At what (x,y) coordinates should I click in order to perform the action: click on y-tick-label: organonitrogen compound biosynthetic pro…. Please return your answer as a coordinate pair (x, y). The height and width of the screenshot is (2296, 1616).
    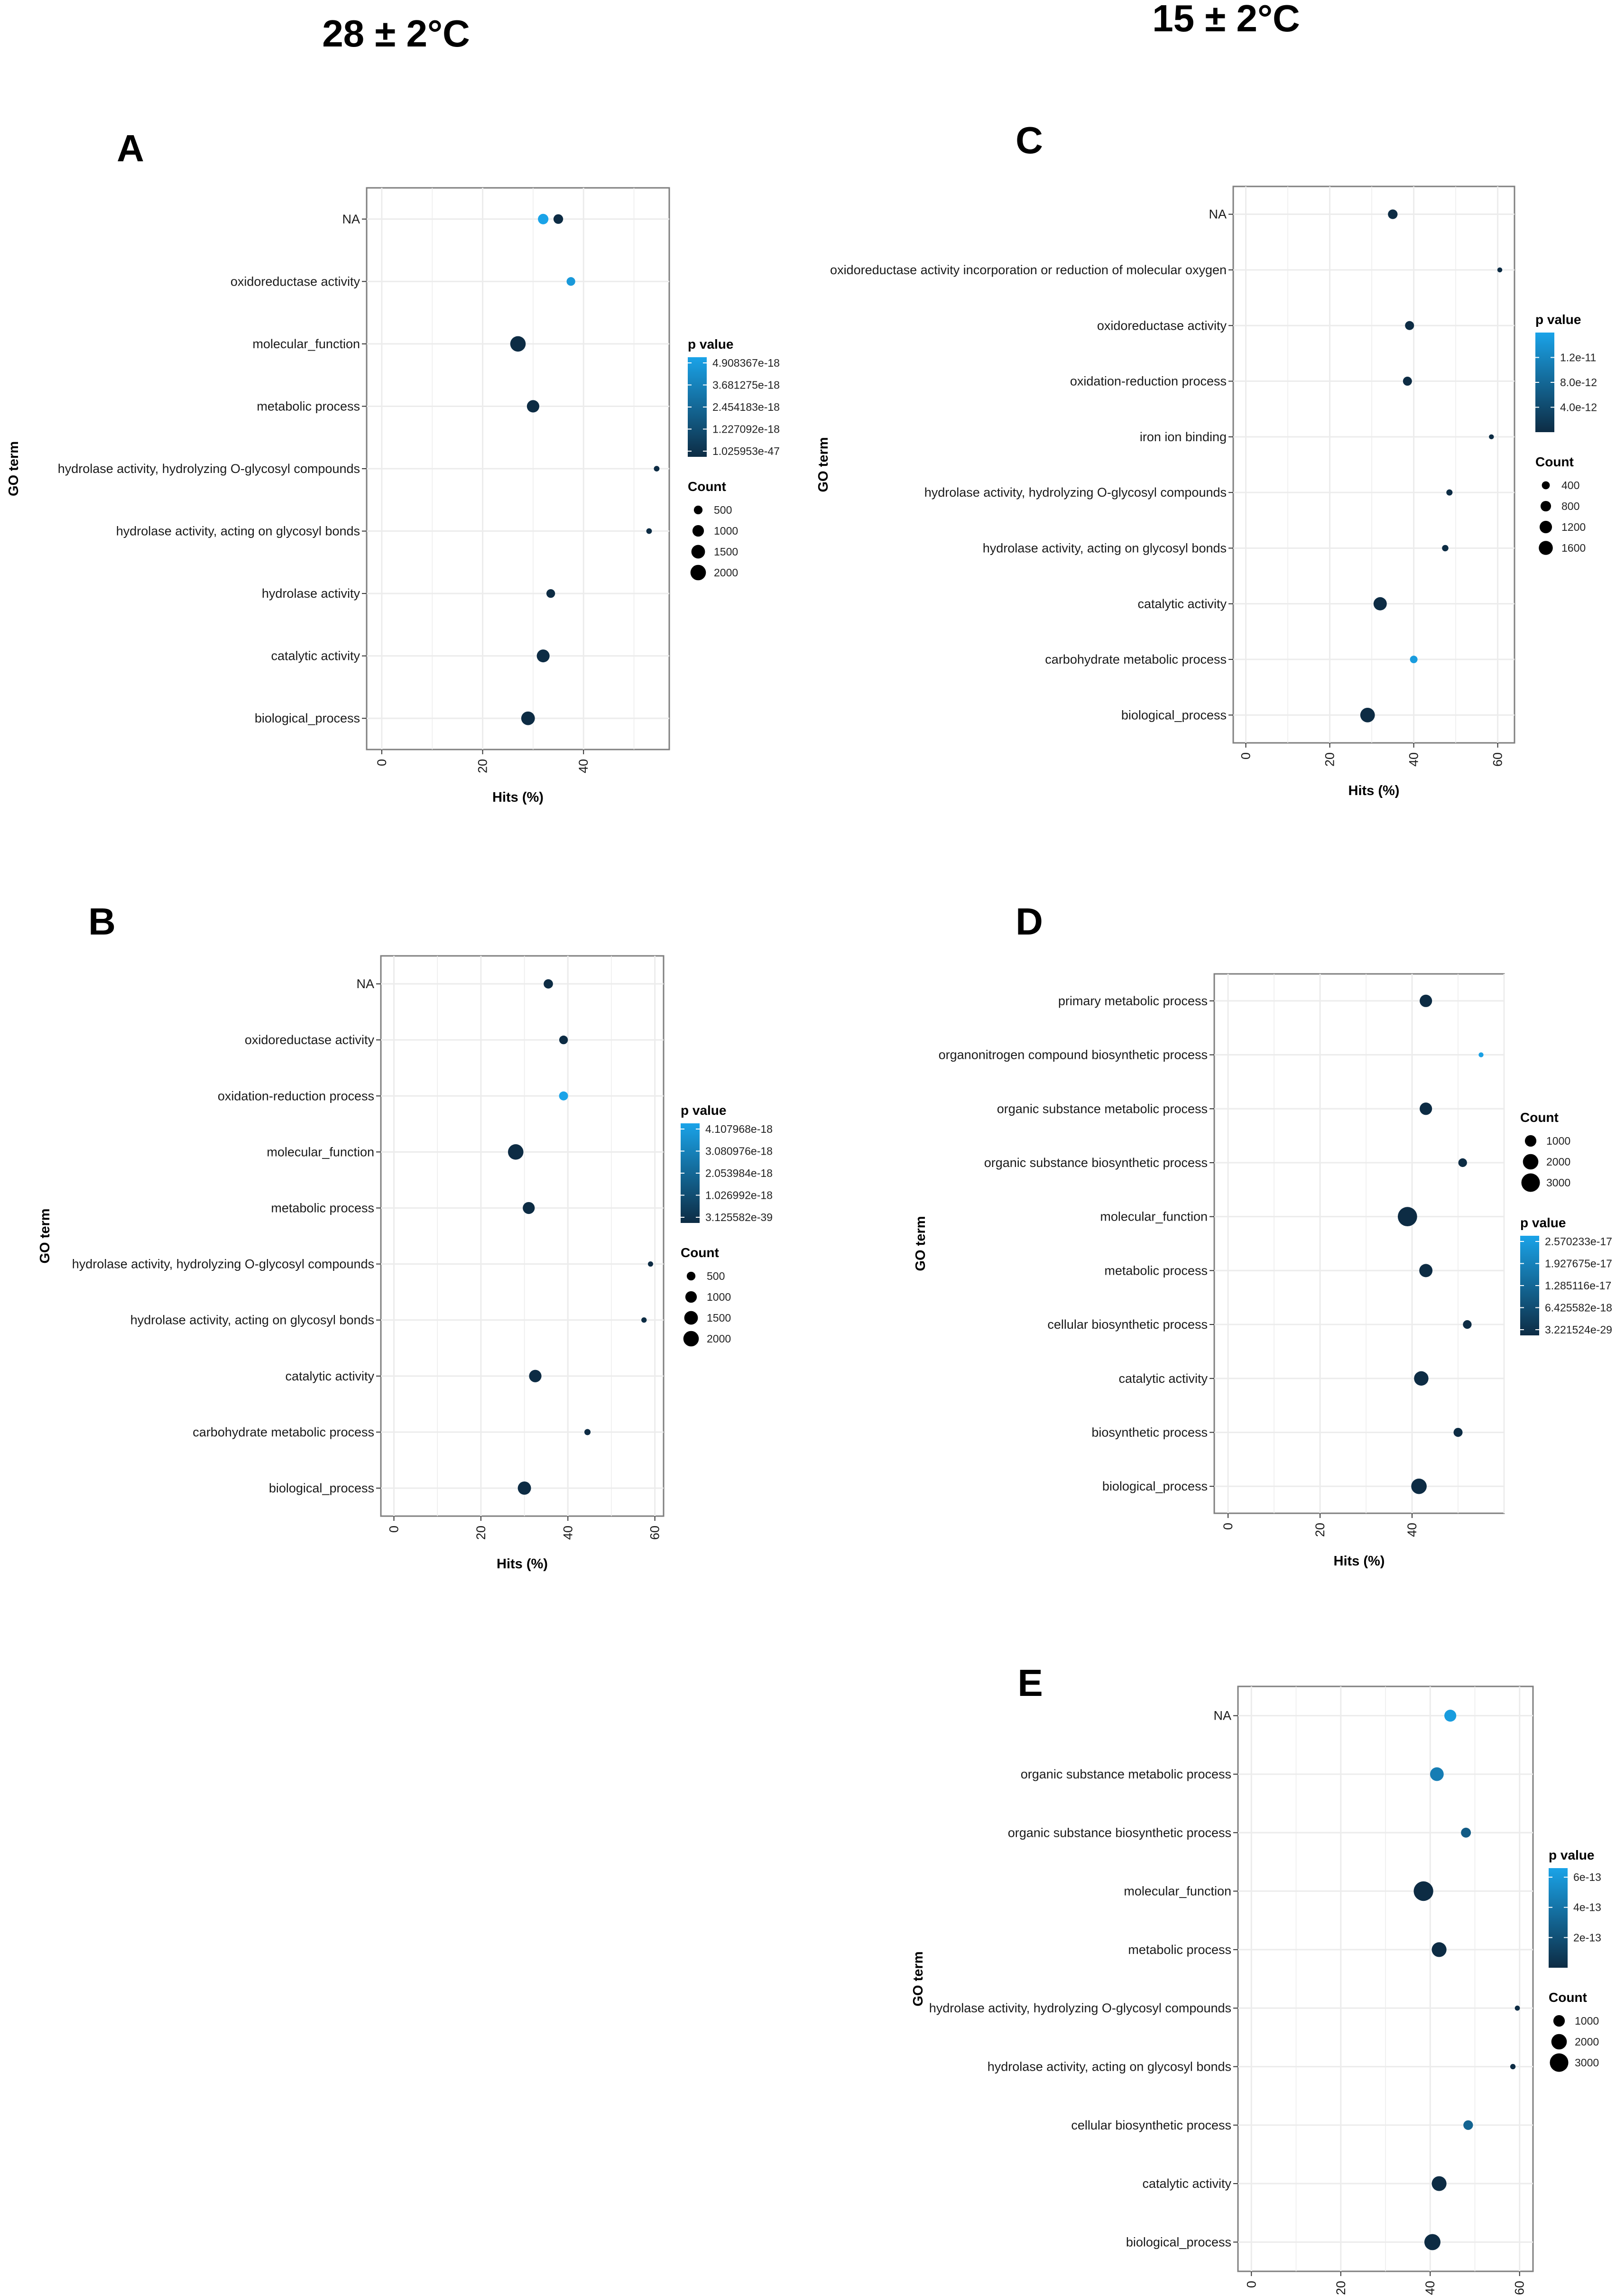
    Looking at the image, I should click on (1073, 1055).